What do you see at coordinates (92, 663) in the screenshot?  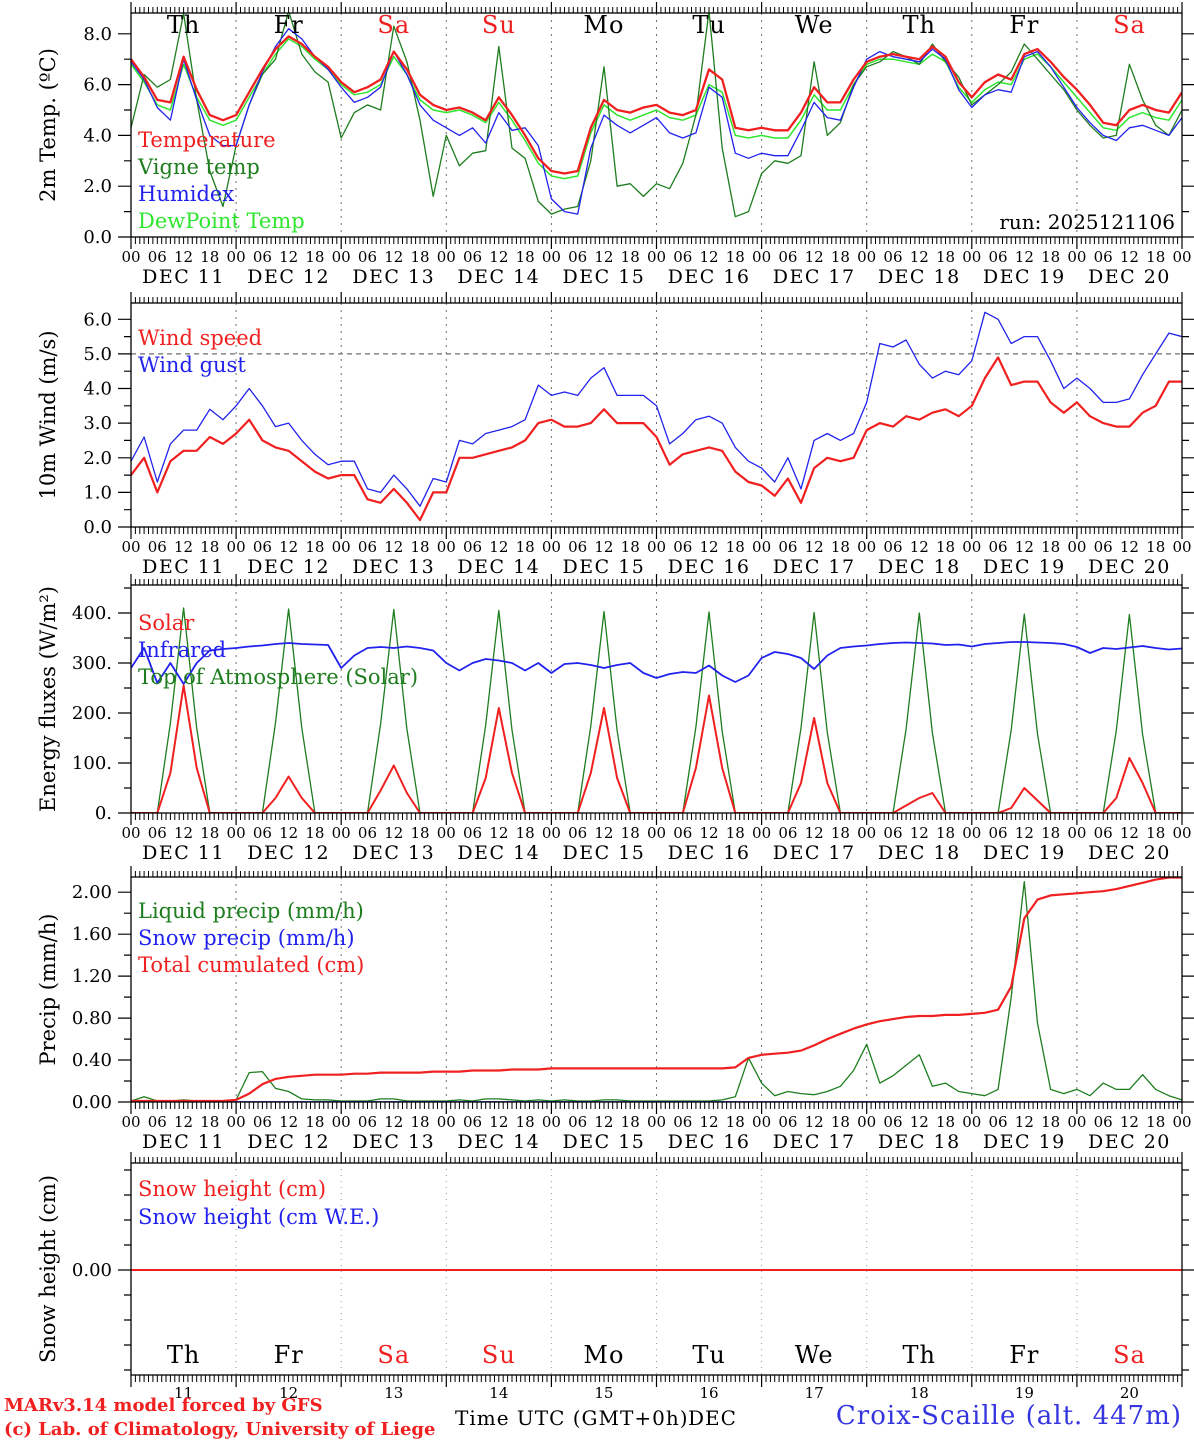 I see `ytick-label: 300.` at bounding box center [92, 663].